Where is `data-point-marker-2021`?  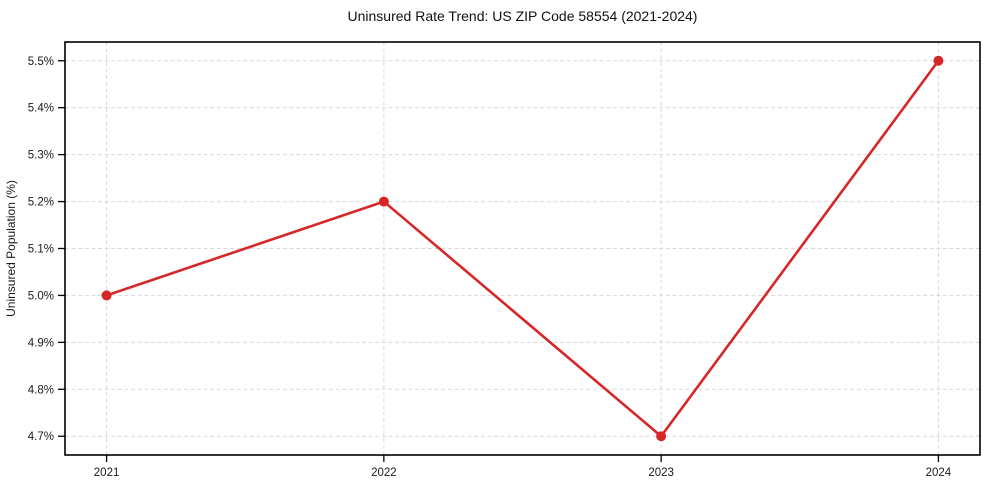 data-point-marker-2021 is located at coordinates (106, 295).